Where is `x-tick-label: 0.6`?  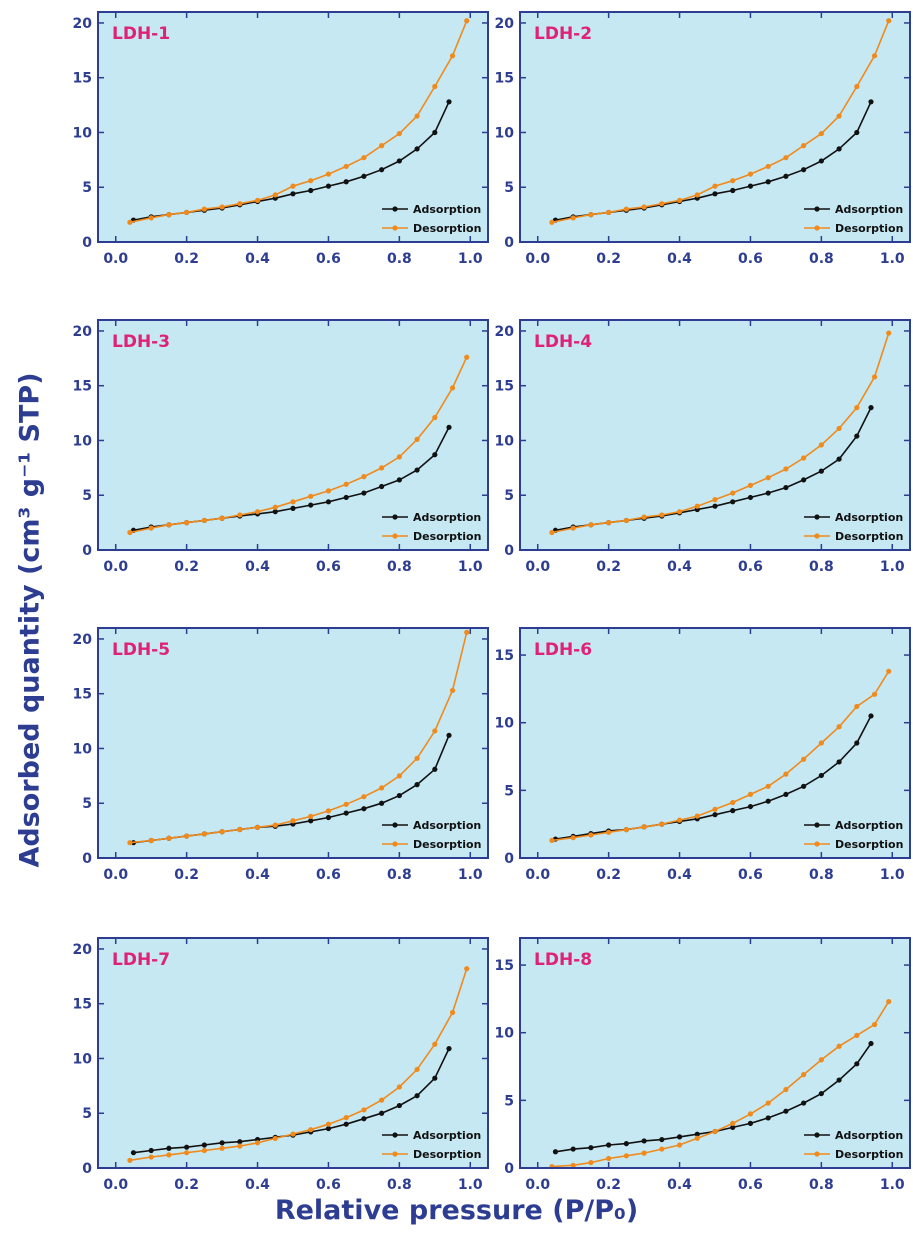 x-tick-label: 0.6 is located at coordinates (750, 875).